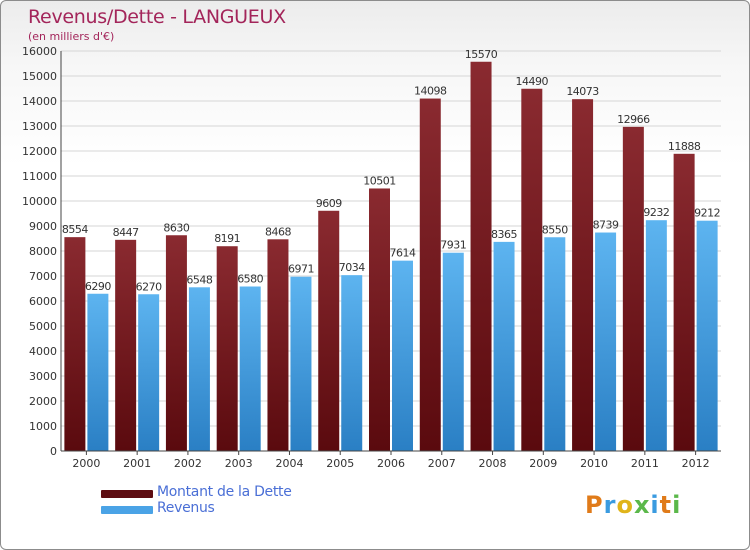 This screenshot has height=550, width=750. Describe the element at coordinates (442, 463) in the screenshot. I see `x-tick-label: 2007` at that location.